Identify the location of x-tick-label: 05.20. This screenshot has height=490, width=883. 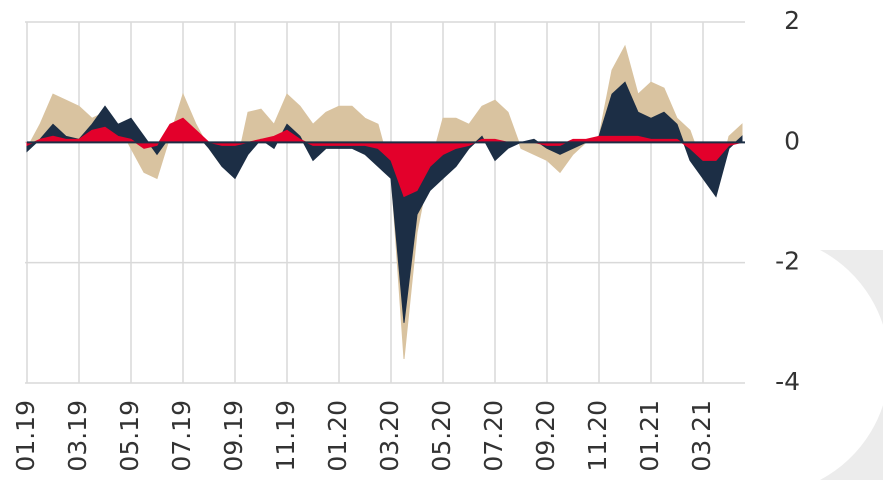
(441, 436).